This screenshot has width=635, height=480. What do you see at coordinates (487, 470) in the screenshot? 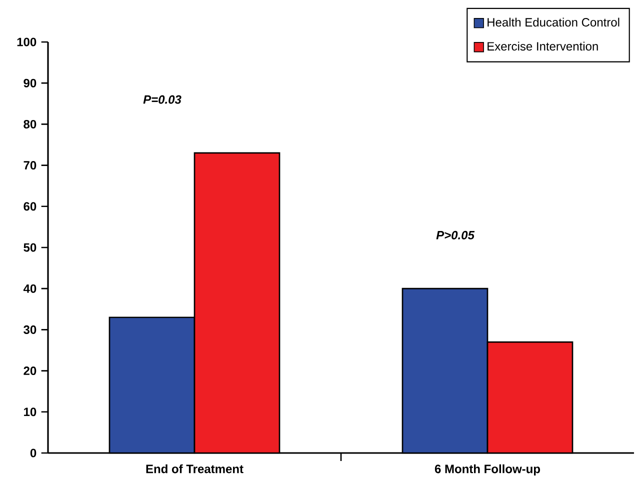
I see `x-tick-label: 6 Month Follow-up` at bounding box center [487, 470].